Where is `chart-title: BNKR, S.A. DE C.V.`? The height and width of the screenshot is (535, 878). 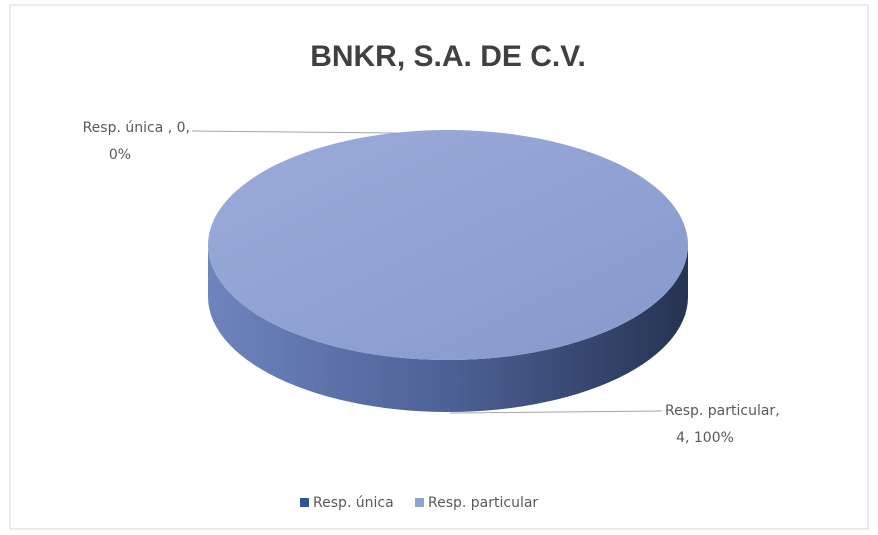 chart-title: BNKR, S.A. DE C.V. is located at coordinates (448, 56).